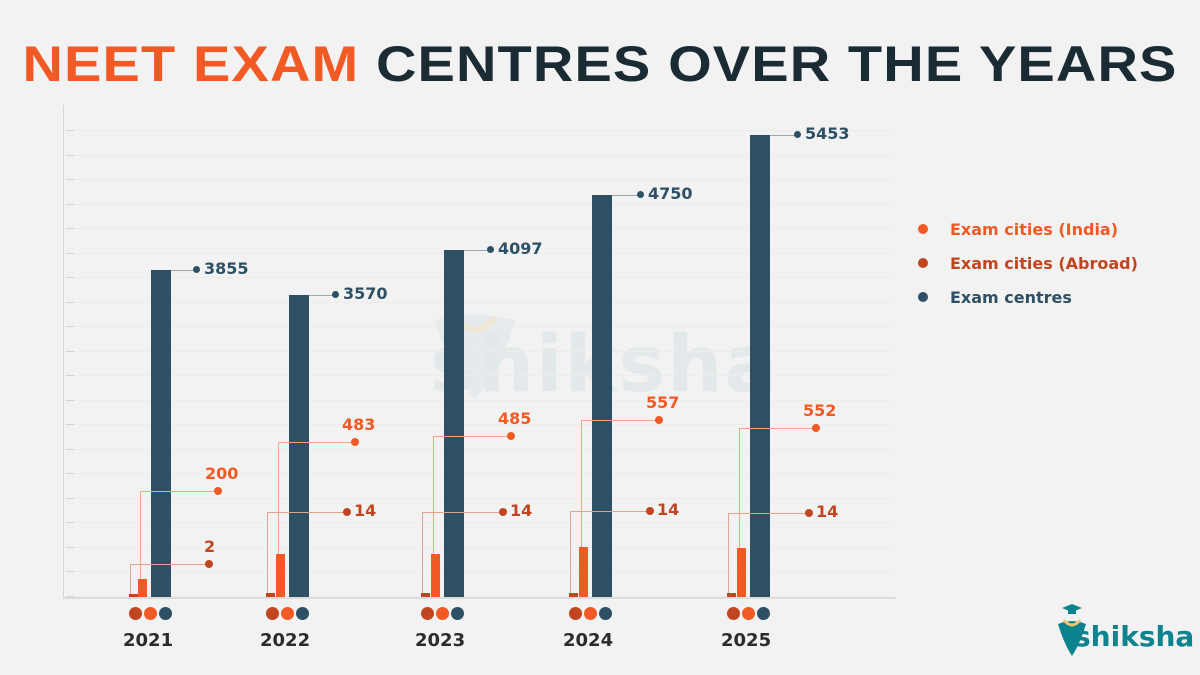 This screenshot has height=675, width=1200. I want to click on value-label-centres: 5453, so click(827, 133).